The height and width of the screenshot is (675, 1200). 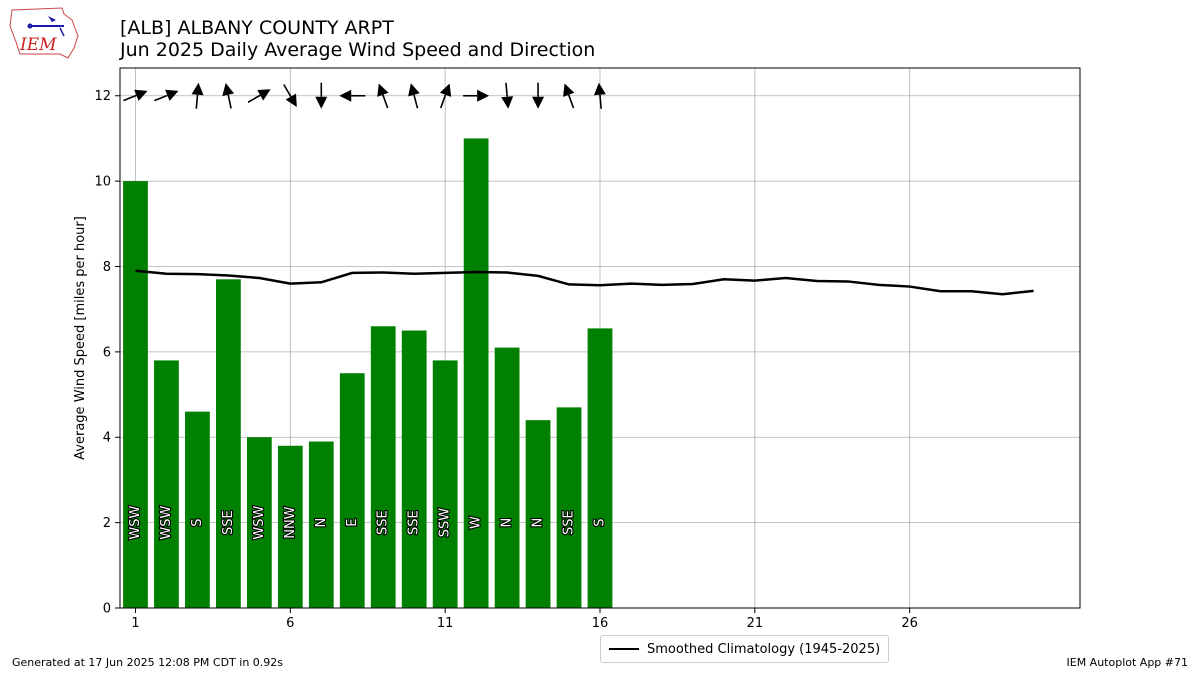 What do you see at coordinates (600, 623) in the screenshot?
I see `x-tick-label: 16` at bounding box center [600, 623].